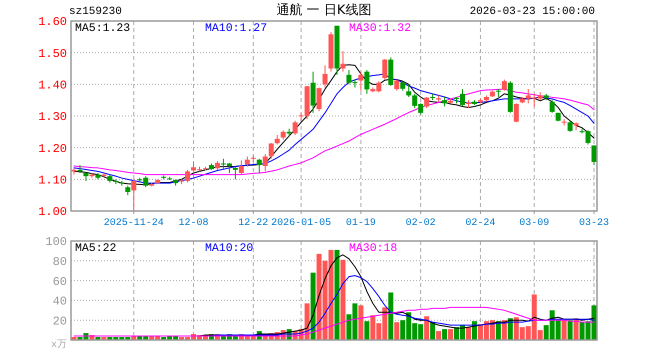  I want to click on y-axis-title: x万, so click(58, 345).